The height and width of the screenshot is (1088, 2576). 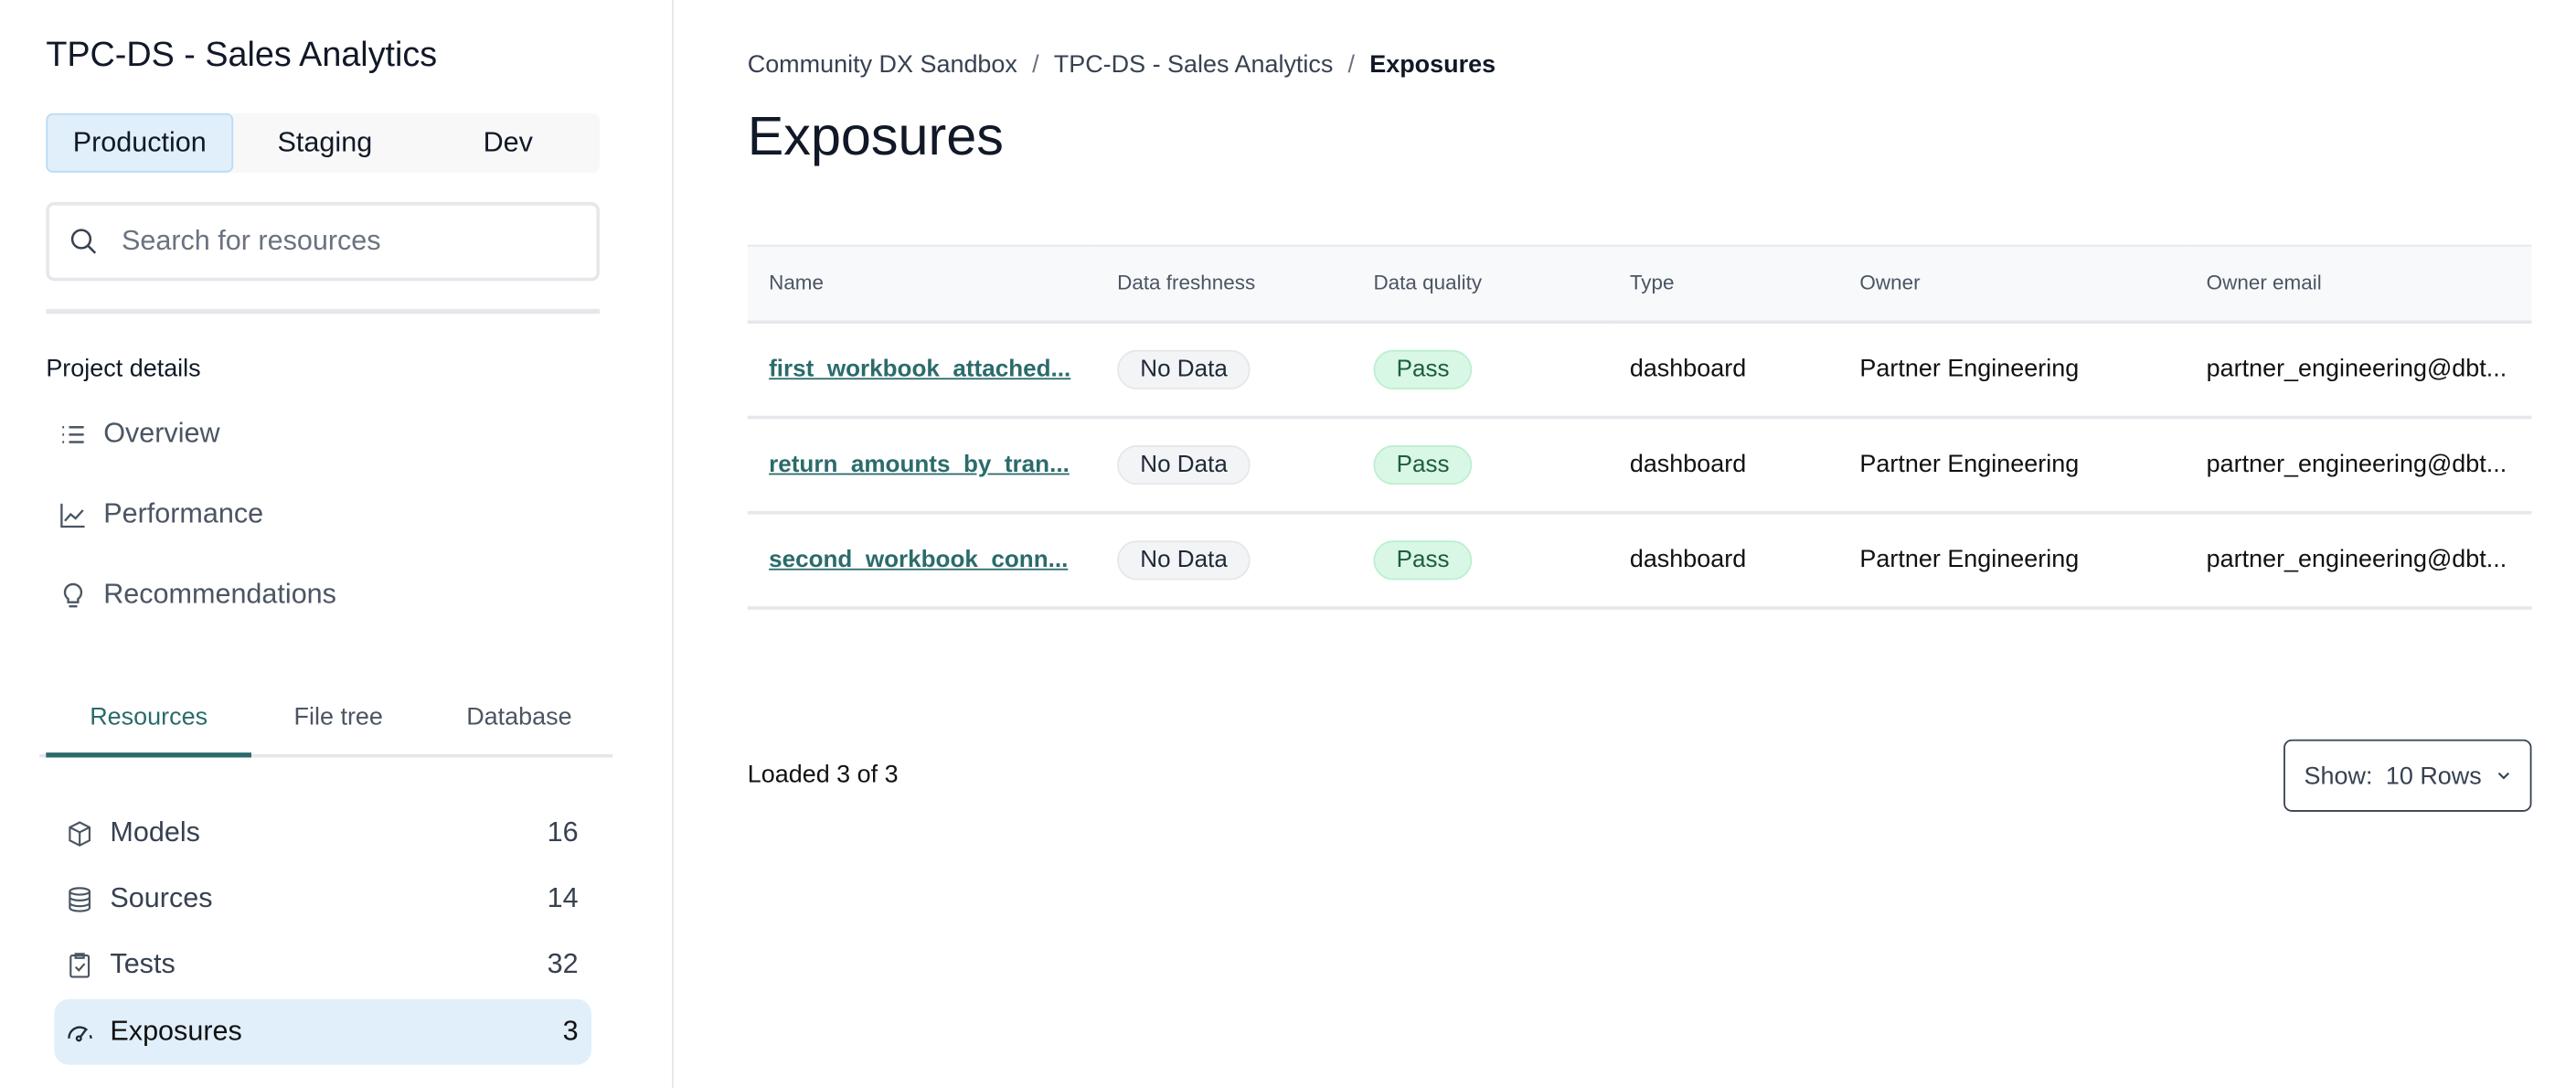 What do you see at coordinates (519, 717) in the screenshot?
I see `tab-database: Database` at bounding box center [519, 717].